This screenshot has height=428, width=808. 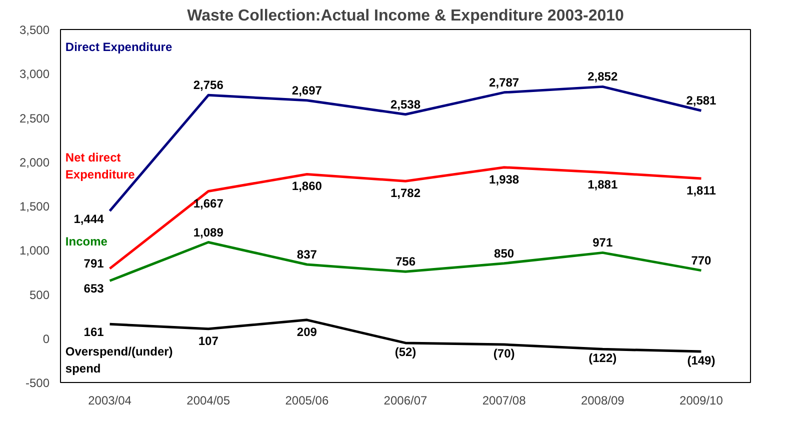 I want to click on data-label: (122), so click(x=602, y=358).